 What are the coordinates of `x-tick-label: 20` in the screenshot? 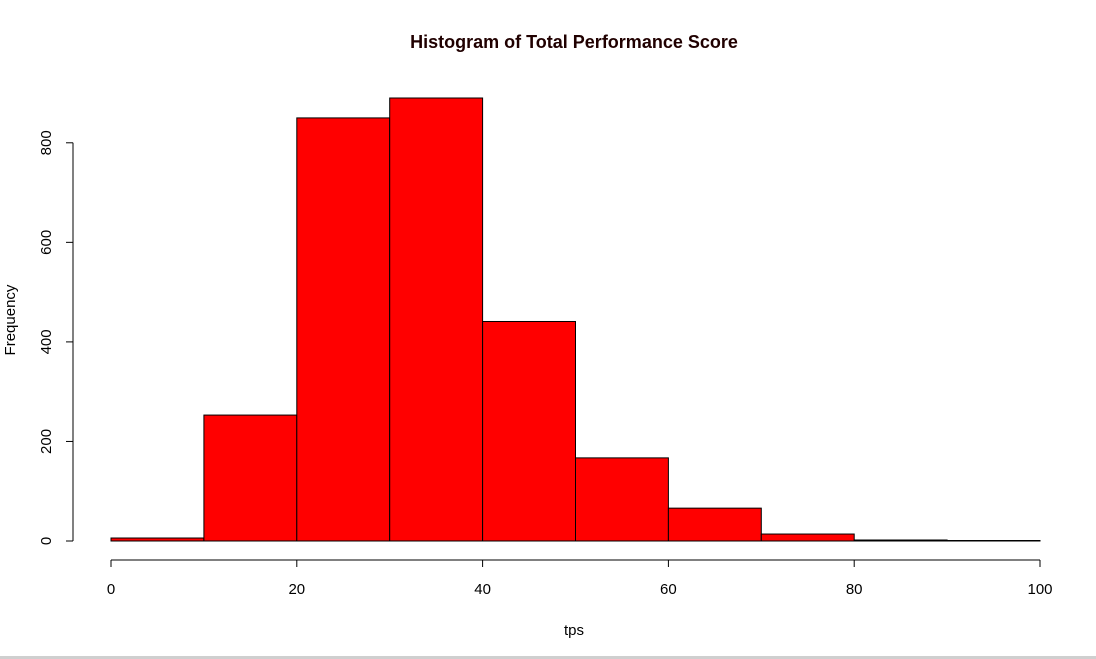 It's located at (296, 589).